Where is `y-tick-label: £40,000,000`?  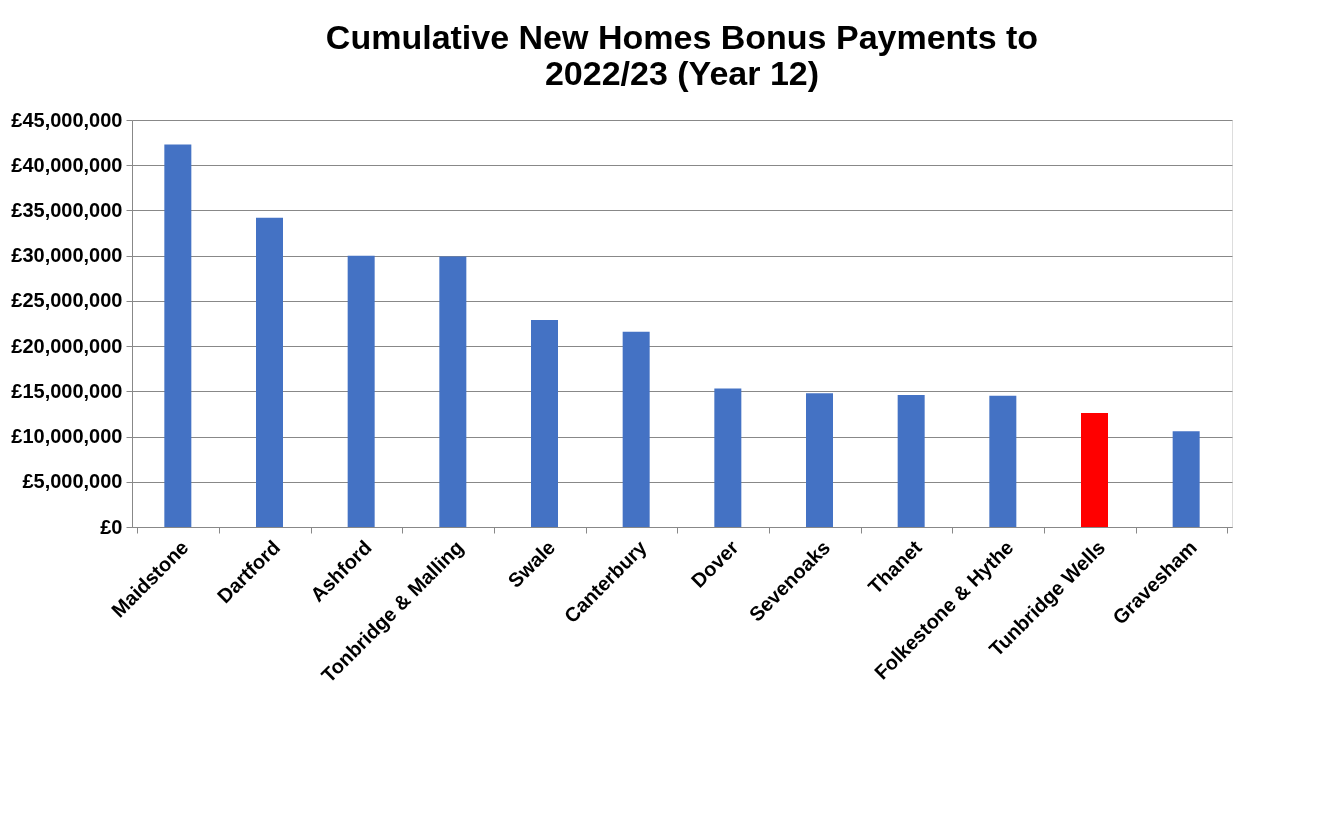
y-tick-label: £40,000,000 is located at coordinates (67, 164).